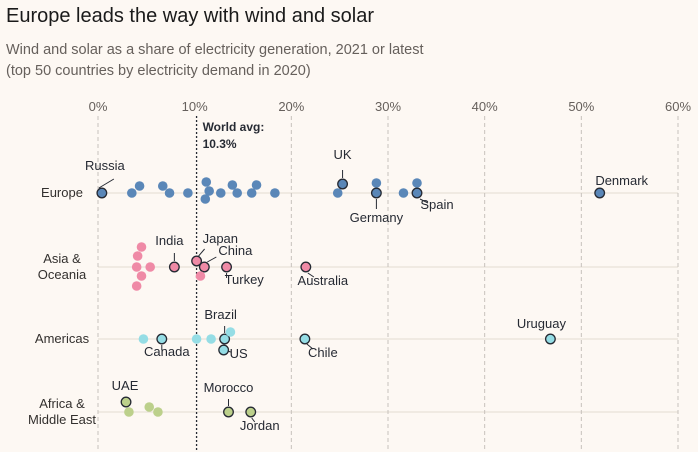 This screenshot has width=698, height=452. Describe the element at coordinates (105, 165) in the screenshot. I see `country-label: Russia` at that location.